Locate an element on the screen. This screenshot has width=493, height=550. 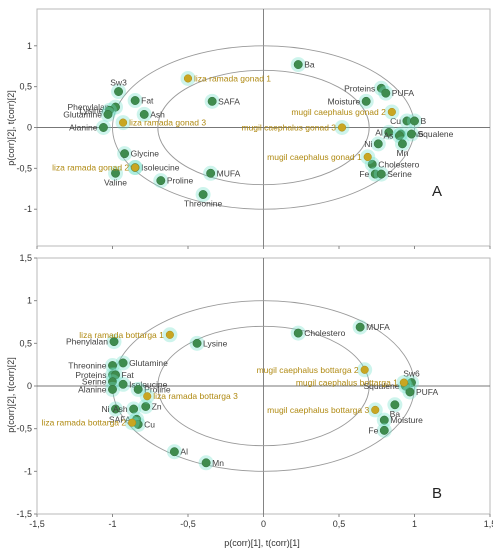
x-tick-label: 0,5 is located at coordinates (339, 524).